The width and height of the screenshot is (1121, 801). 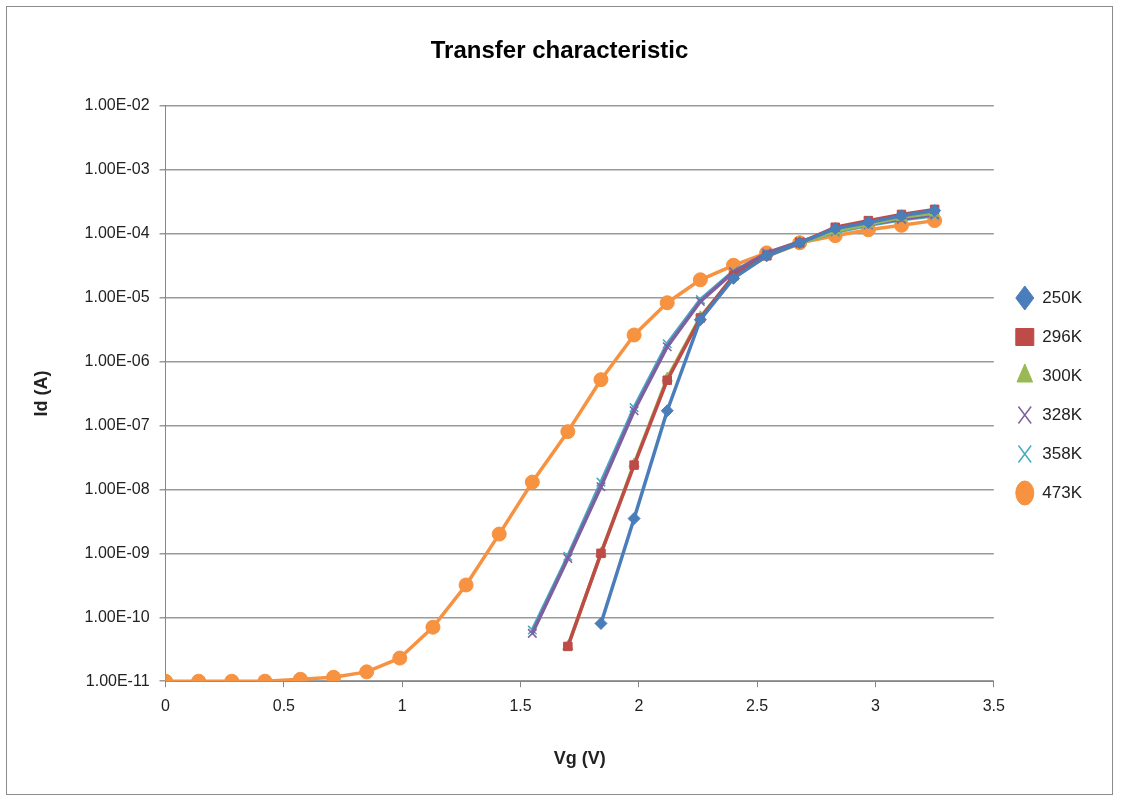 What do you see at coordinates (639, 706) in the screenshot?
I see `x-tick-label: 2` at bounding box center [639, 706].